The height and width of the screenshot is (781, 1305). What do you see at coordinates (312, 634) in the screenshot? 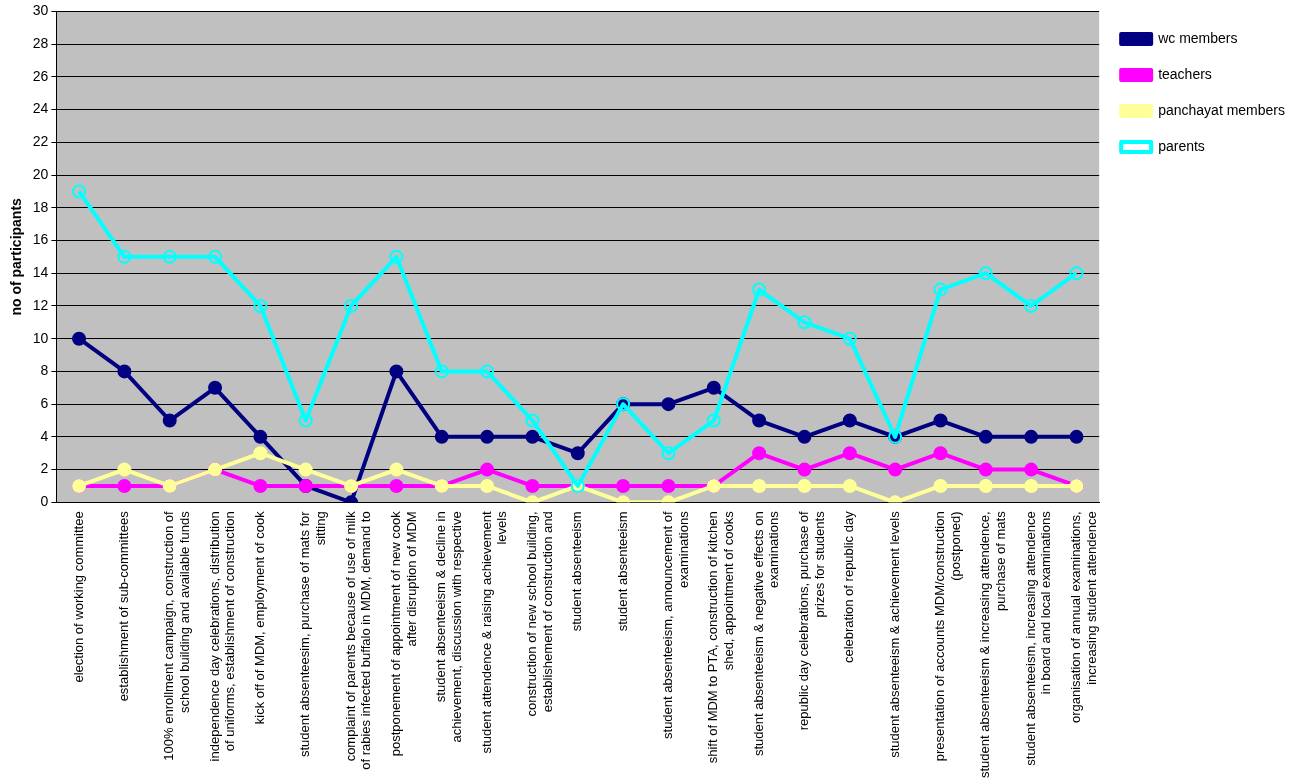
I see `x-tick-label: student absenteesim, purchase of mats for sitting` at bounding box center [312, 634].